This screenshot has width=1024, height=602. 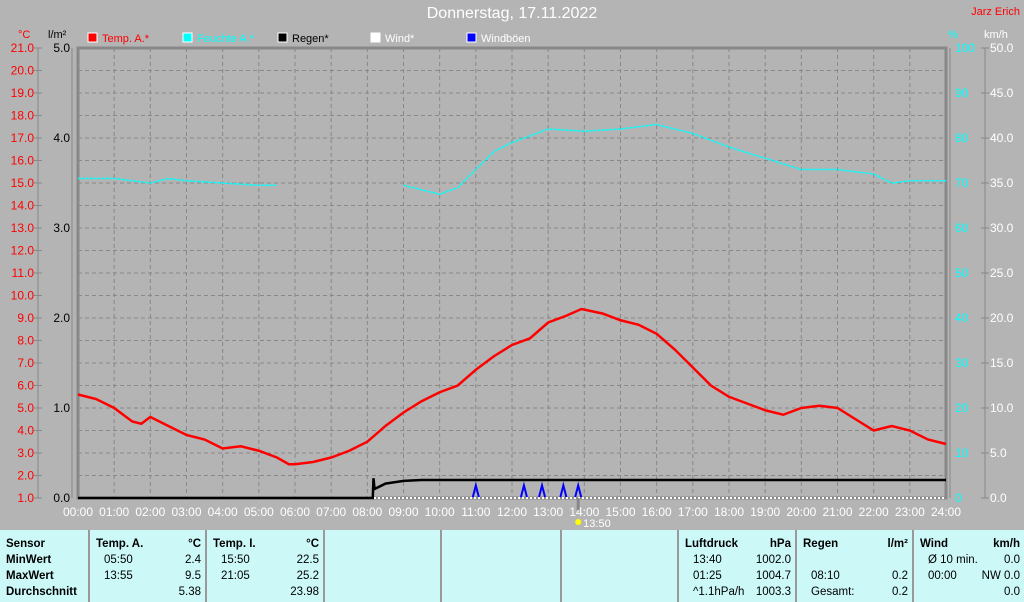 I want to click on wind-tick-label: 35.0, so click(x=1002, y=183).